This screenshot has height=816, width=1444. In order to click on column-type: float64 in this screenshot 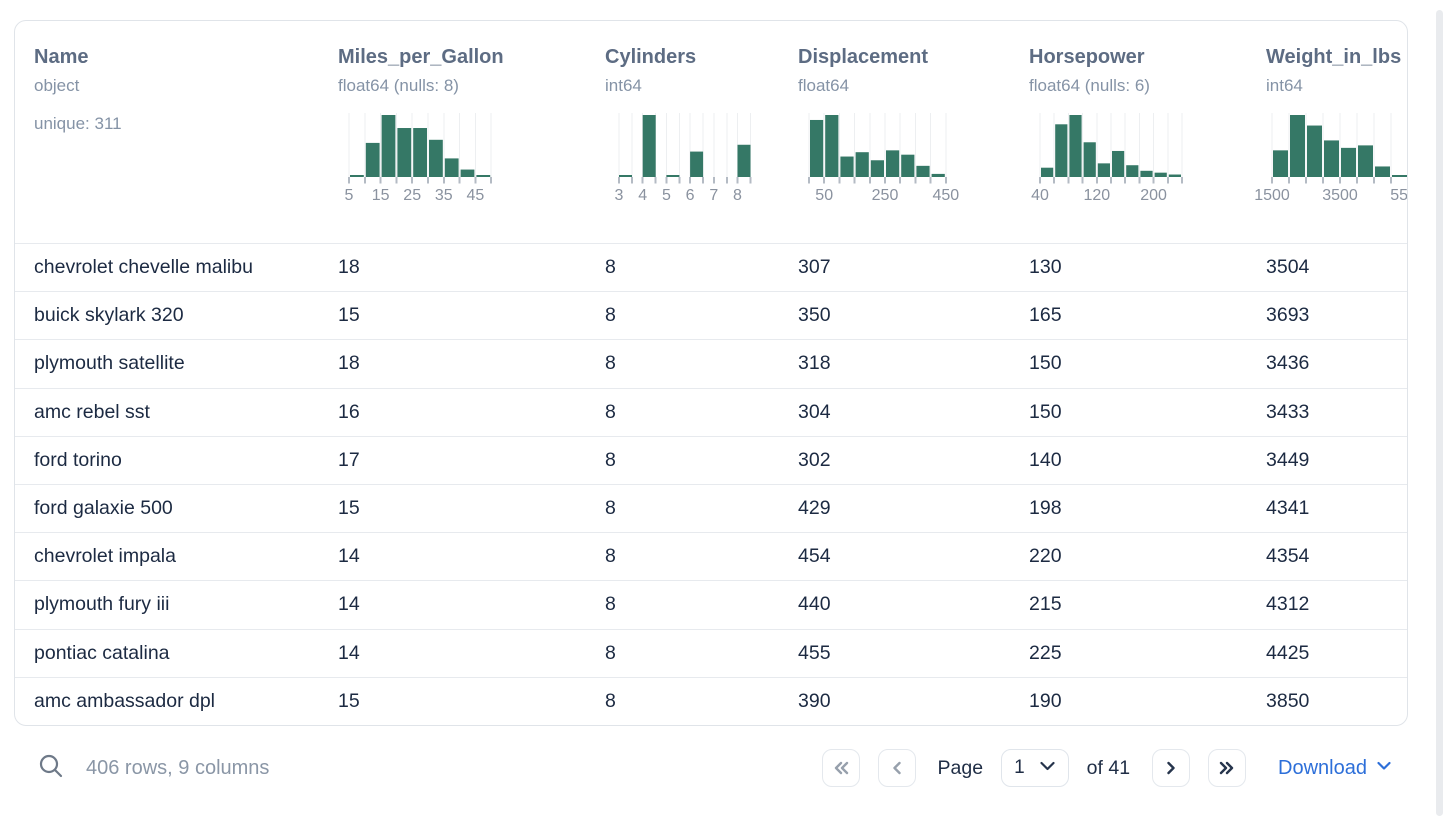, I will do `click(824, 85)`.